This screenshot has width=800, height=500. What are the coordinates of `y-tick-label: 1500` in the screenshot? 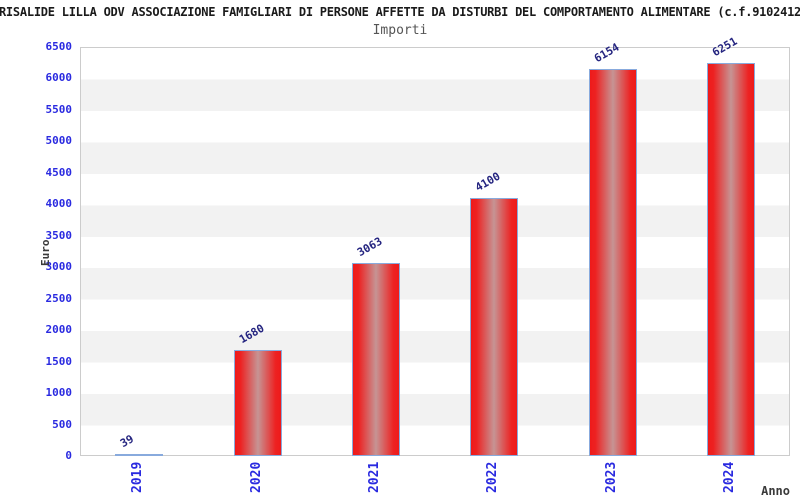 It's located at (59, 361).